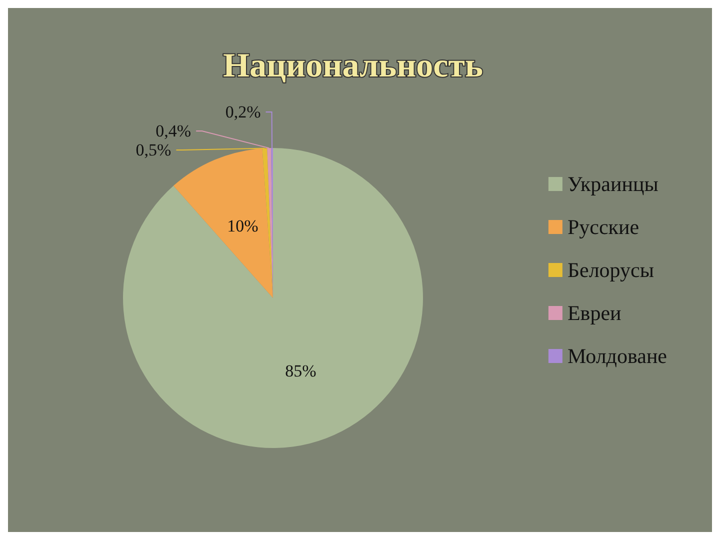  What do you see at coordinates (612, 184) in the screenshot?
I see `legend-label: Украинцы` at bounding box center [612, 184].